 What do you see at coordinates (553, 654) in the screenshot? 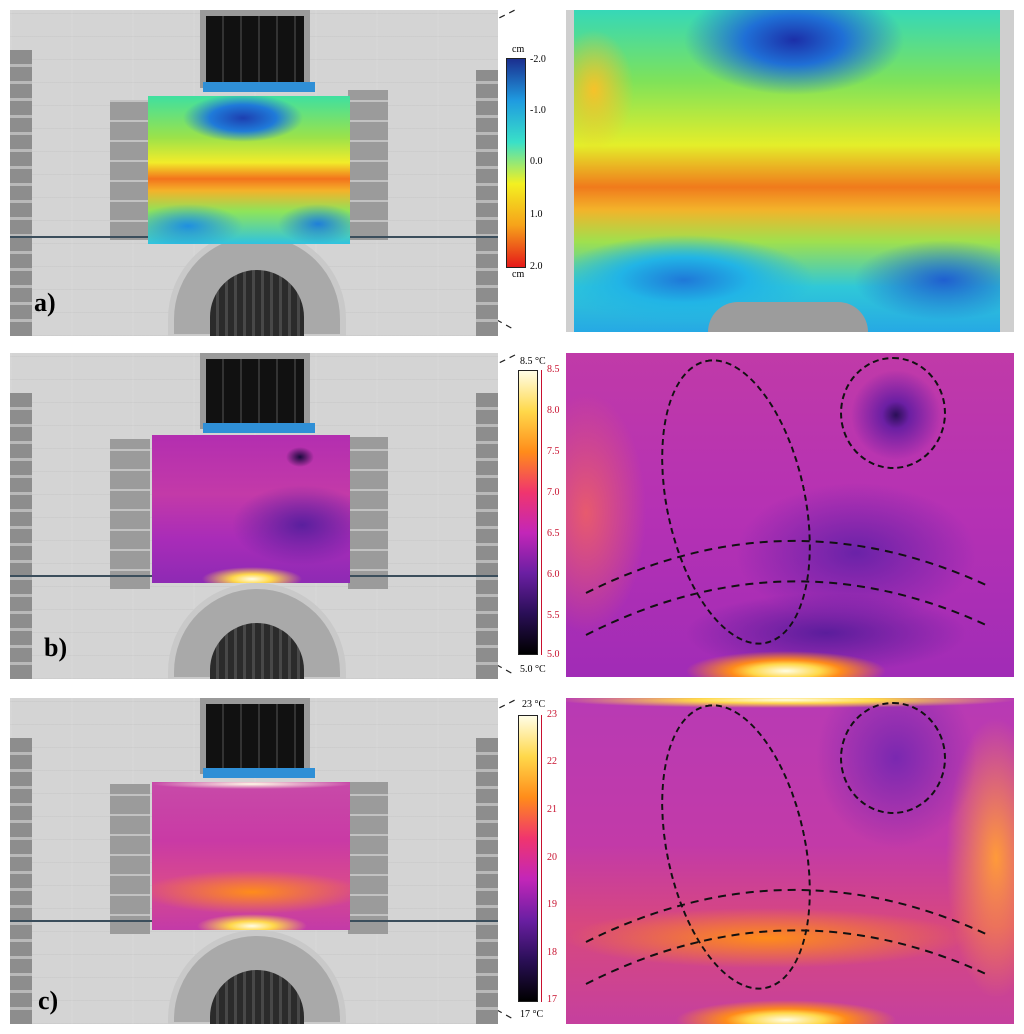
I see `scale-tick: 5.0` at bounding box center [553, 654].